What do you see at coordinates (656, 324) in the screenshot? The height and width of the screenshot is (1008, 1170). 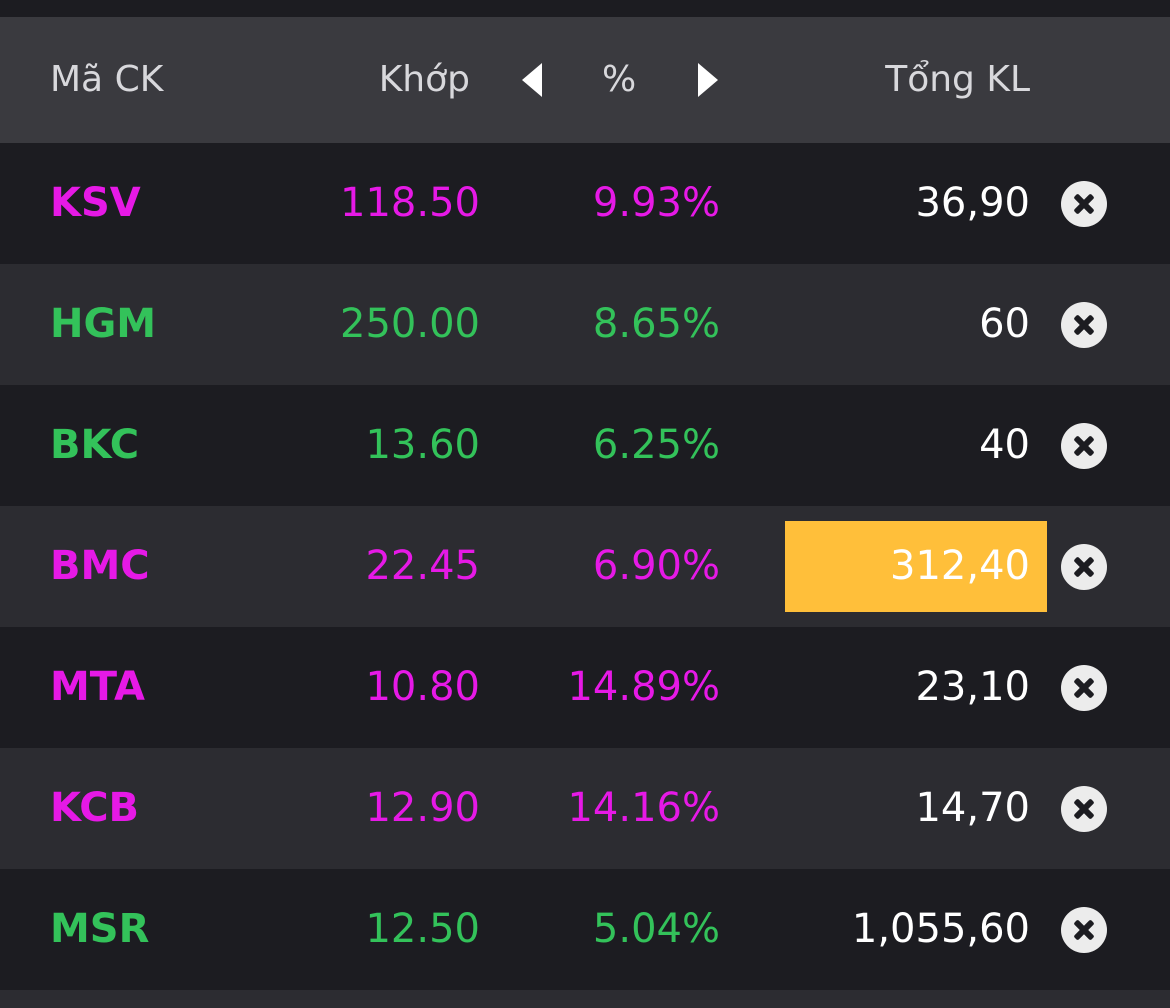 I see `stock-percent: 8.65%` at bounding box center [656, 324].